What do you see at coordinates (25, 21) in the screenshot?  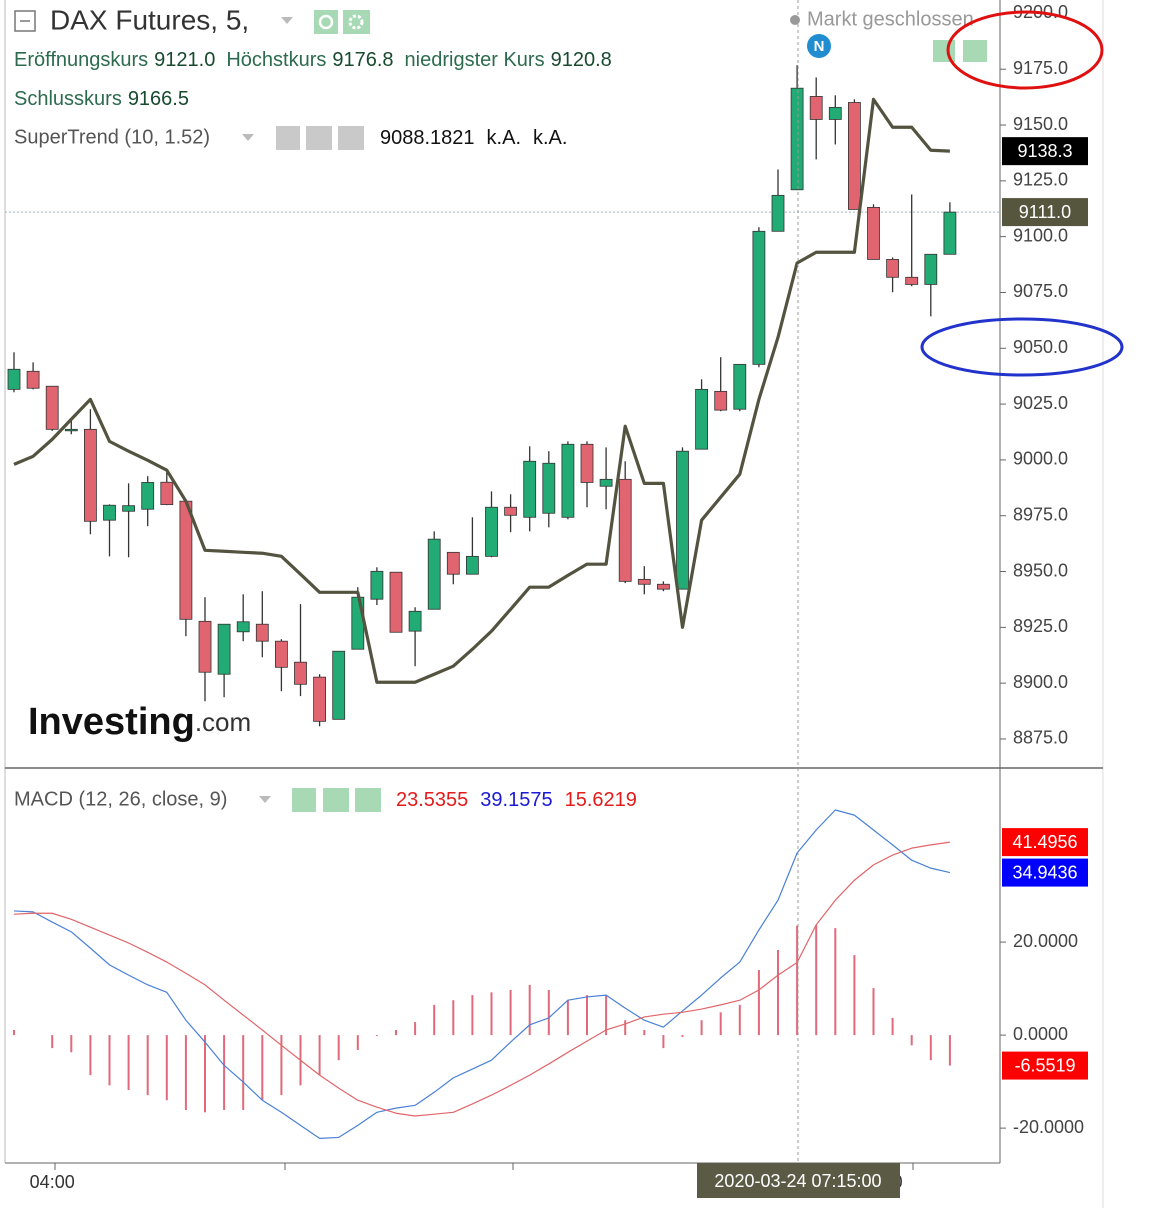 I see `collapse-icon` at bounding box center [25, 21].